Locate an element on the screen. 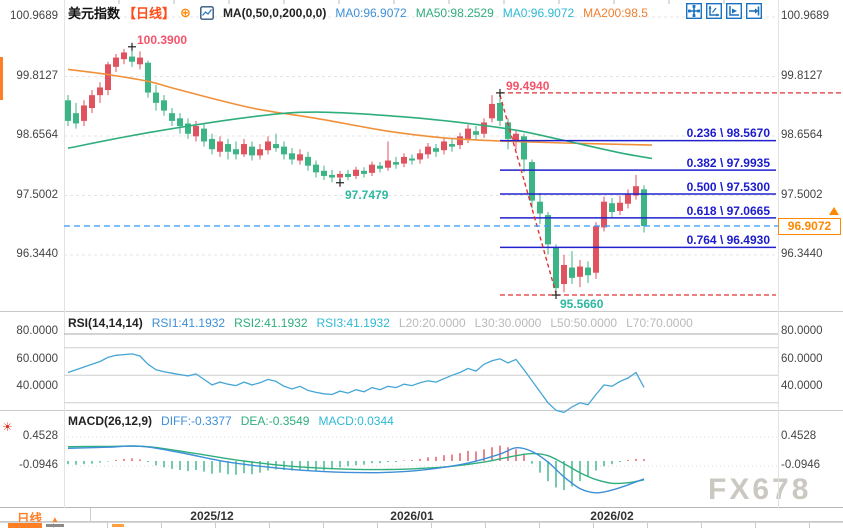  peak-price-label: 100.3900 is located at coordinates (162, 40).